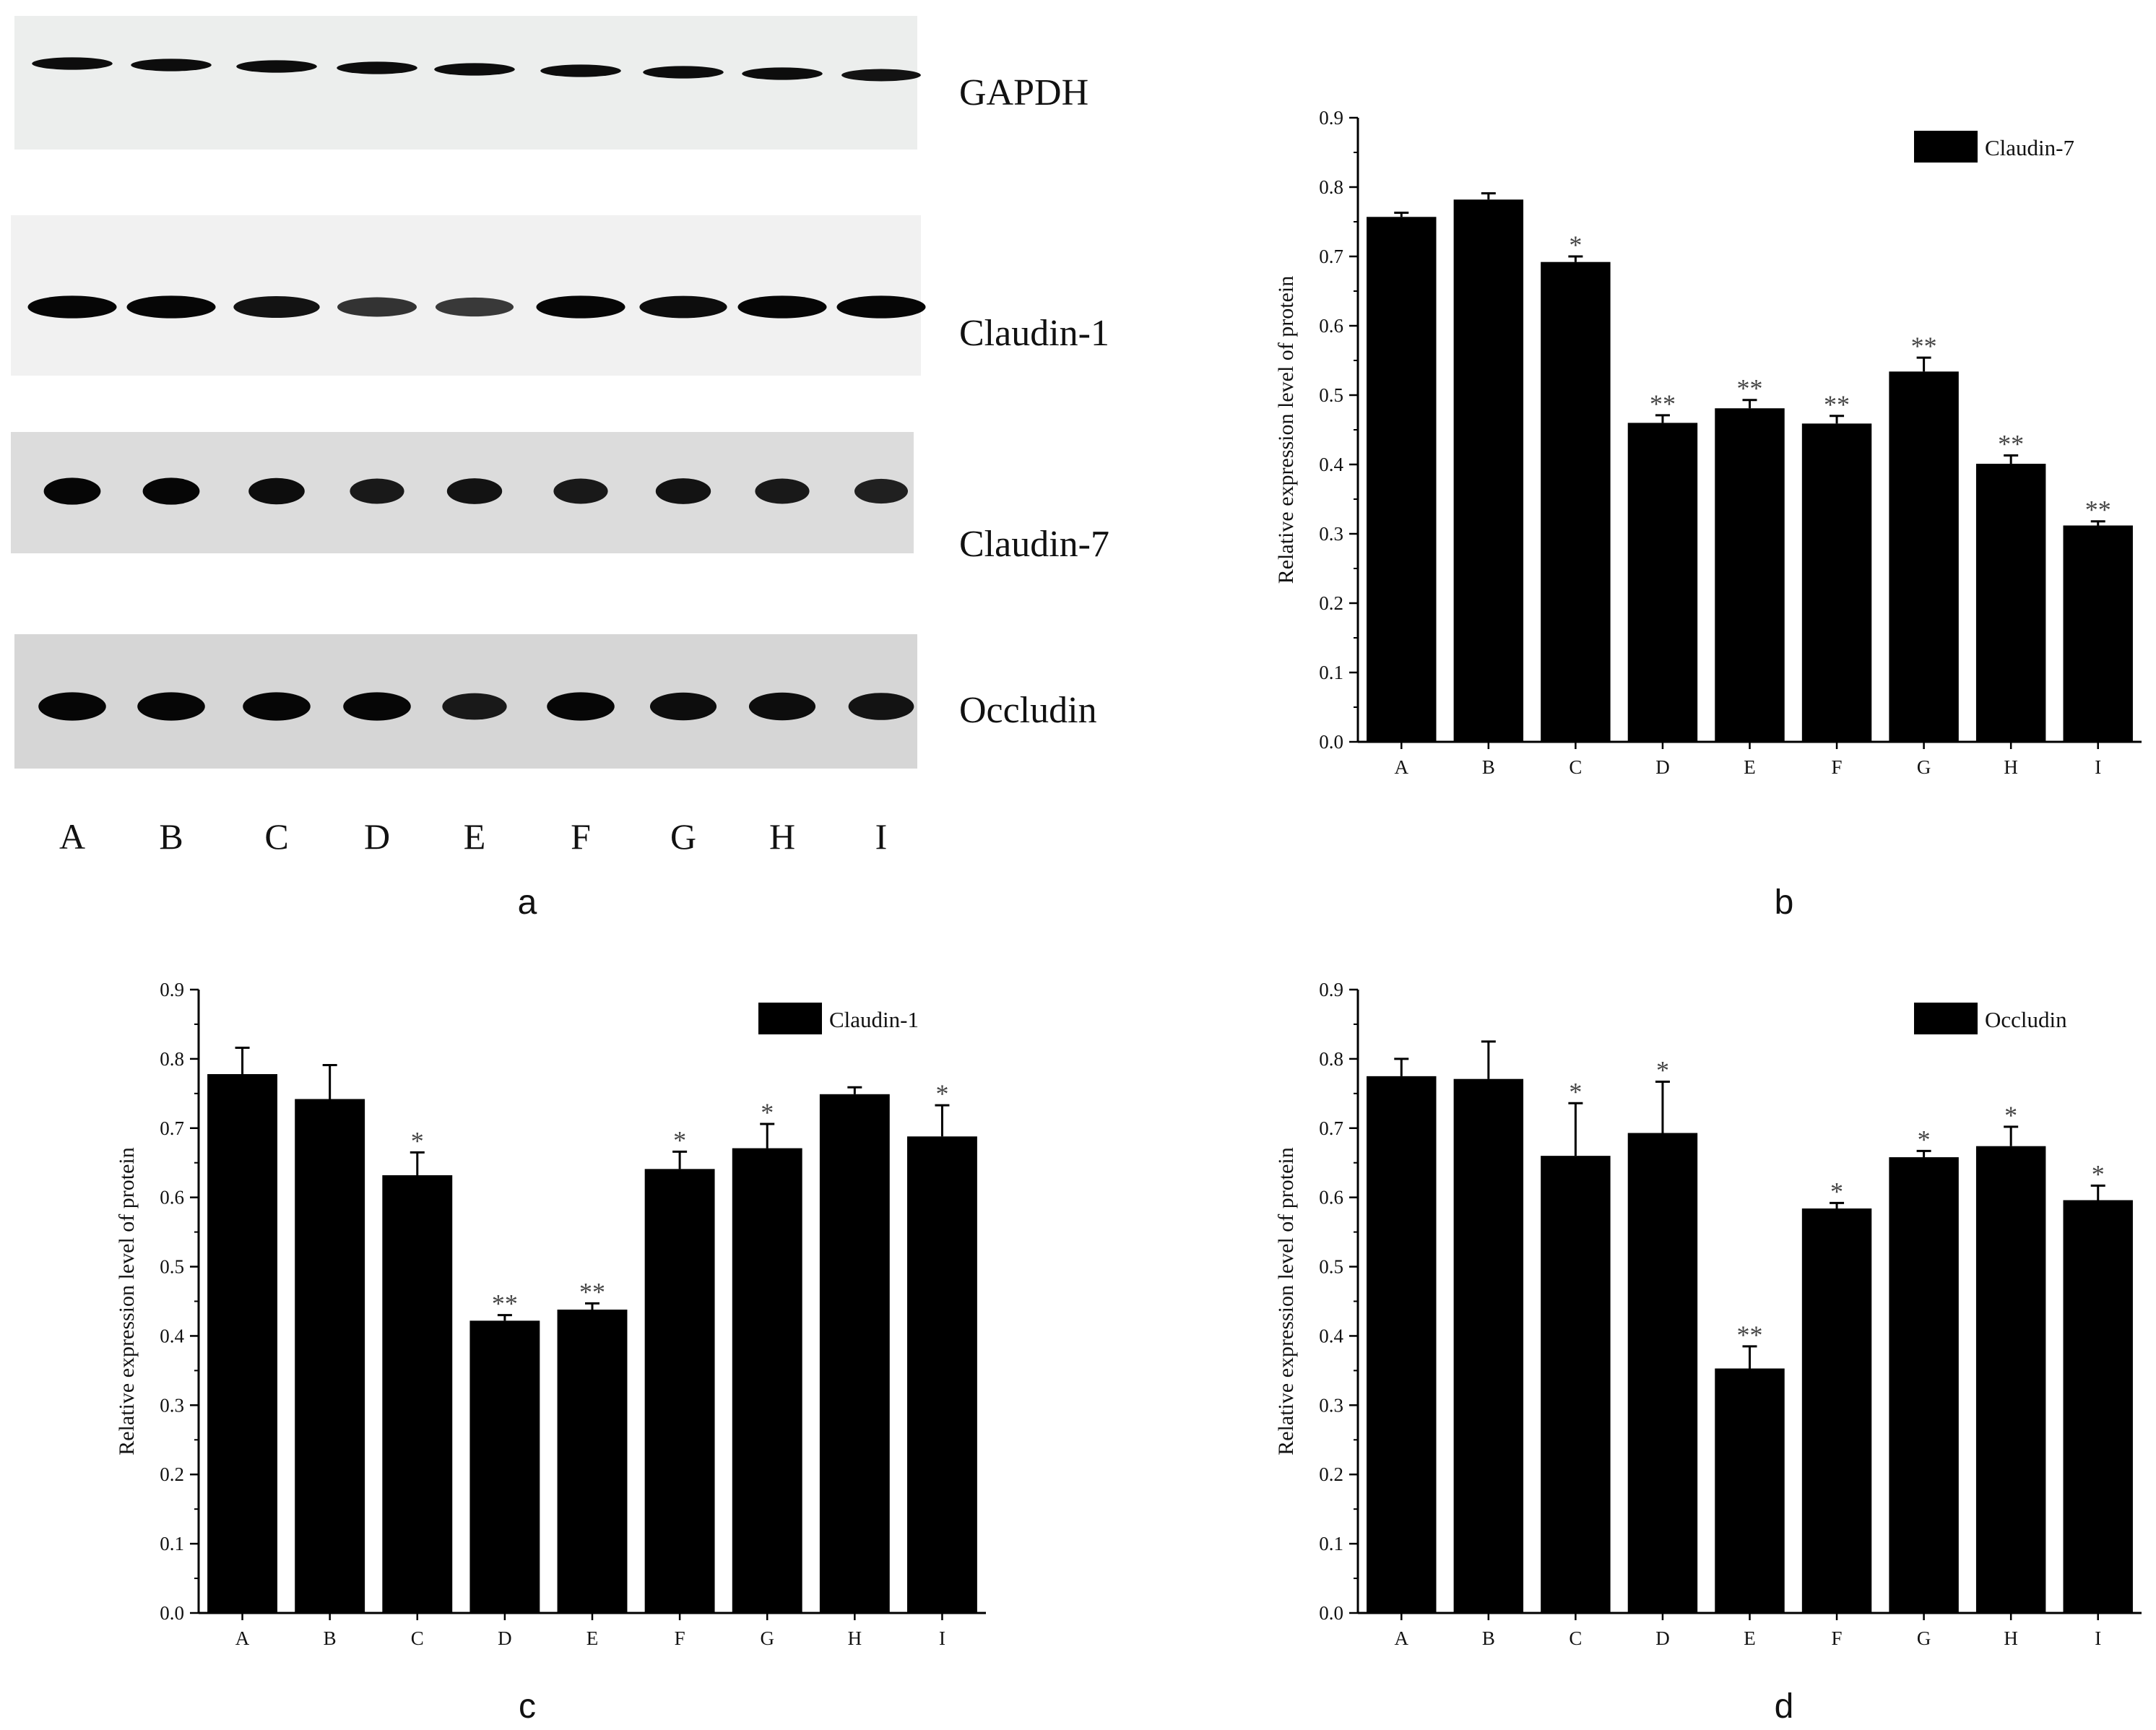 The image size is (2156, 1730). Describe the element at coordinates (474, 307) in the screenshot. I see `blot-band-claudin-1-e` at that location.